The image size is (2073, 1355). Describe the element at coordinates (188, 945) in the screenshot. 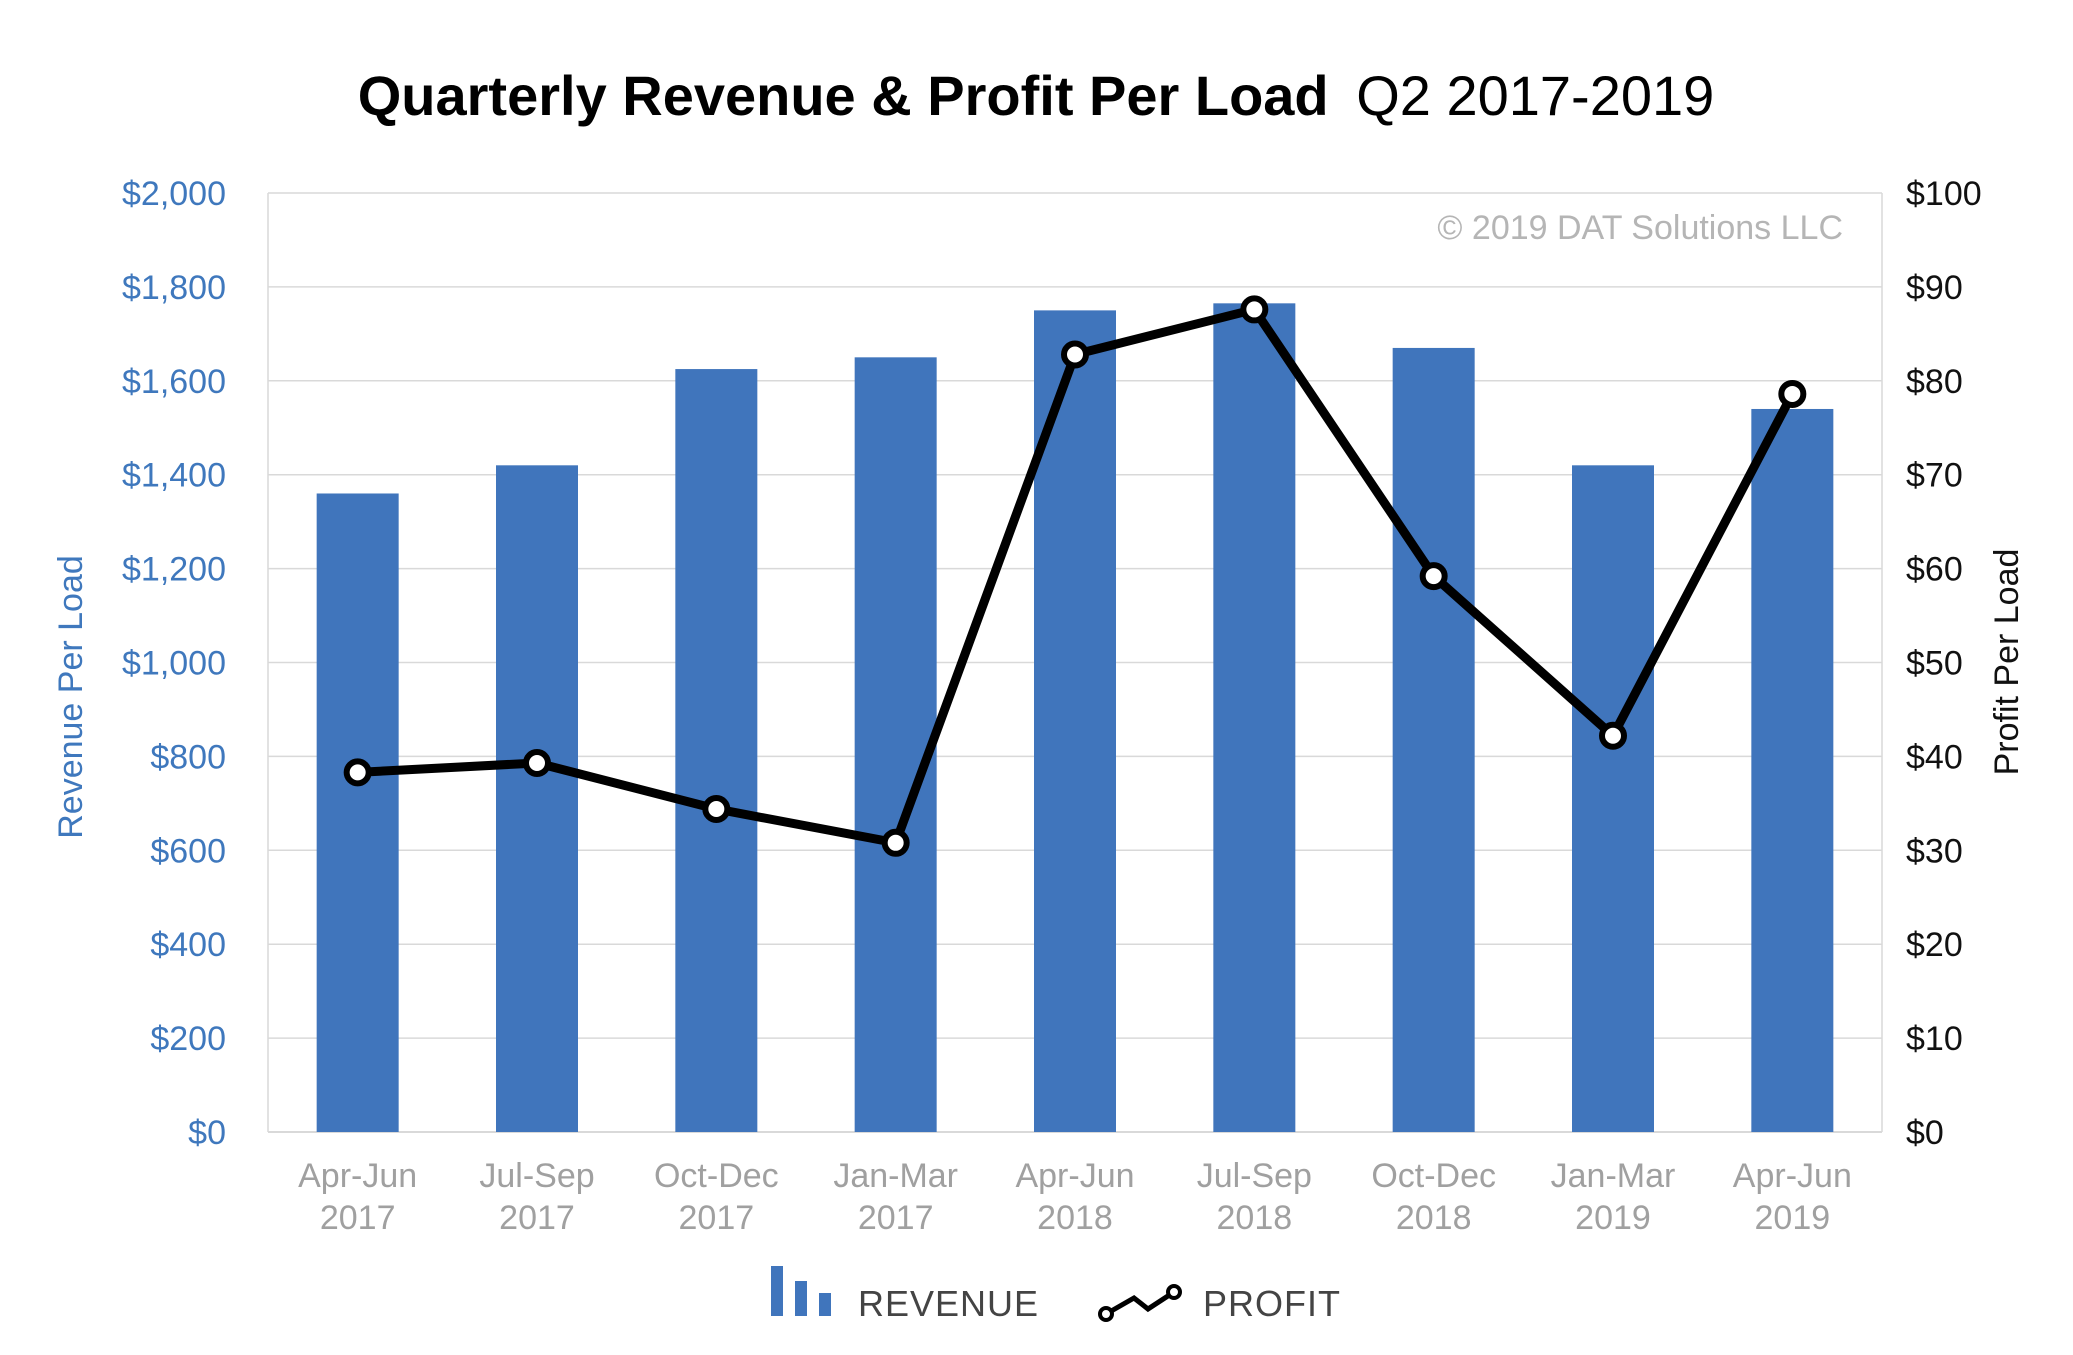

I see `left-axis-tick-label: $400` at that location.